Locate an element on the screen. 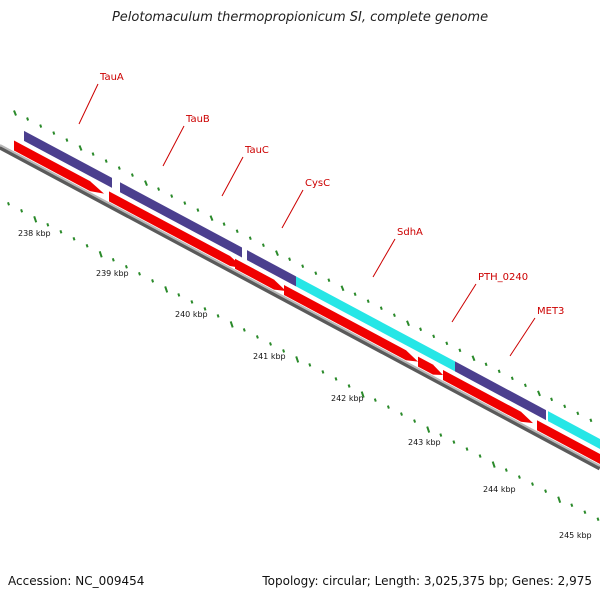 Image resolution: width=600 pixels, height=600 pixels. scale-label: 240 kbp is located at coordinates (191, 314).